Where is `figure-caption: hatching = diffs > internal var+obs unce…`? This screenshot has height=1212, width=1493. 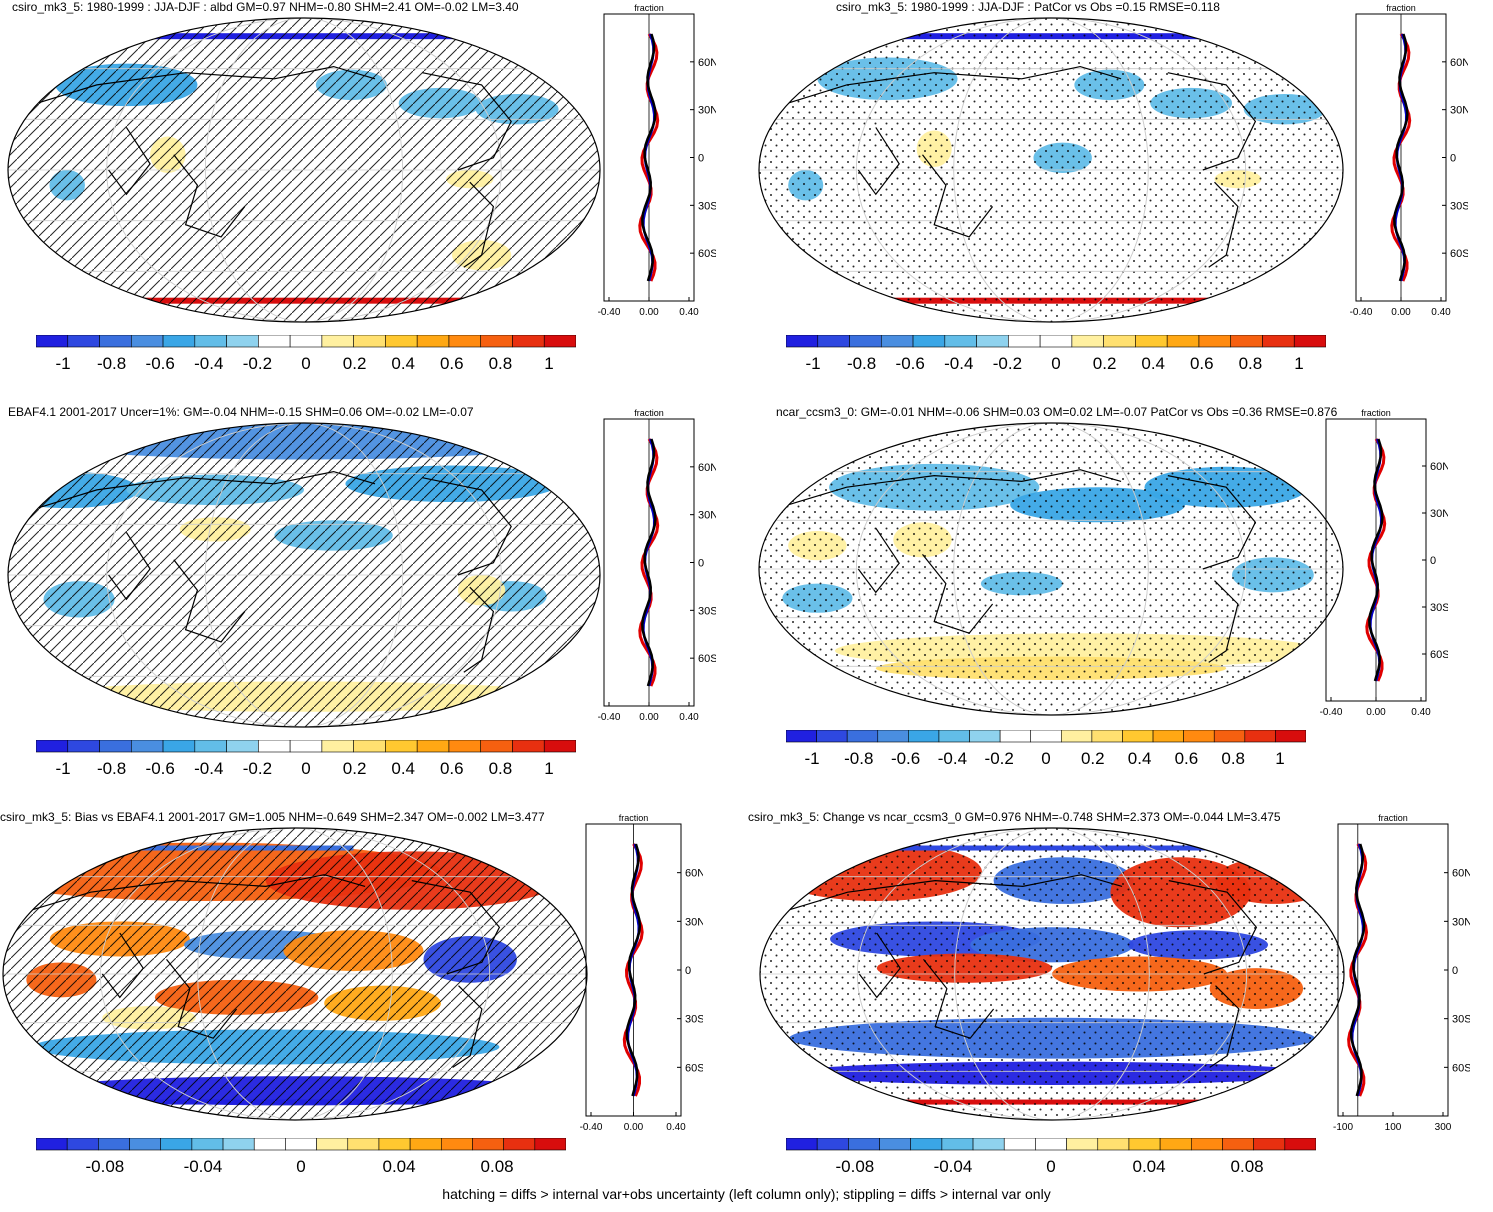 figure-caption: hatching = diffs > internal var+obs unce… is located at coordinates (746, 1194).